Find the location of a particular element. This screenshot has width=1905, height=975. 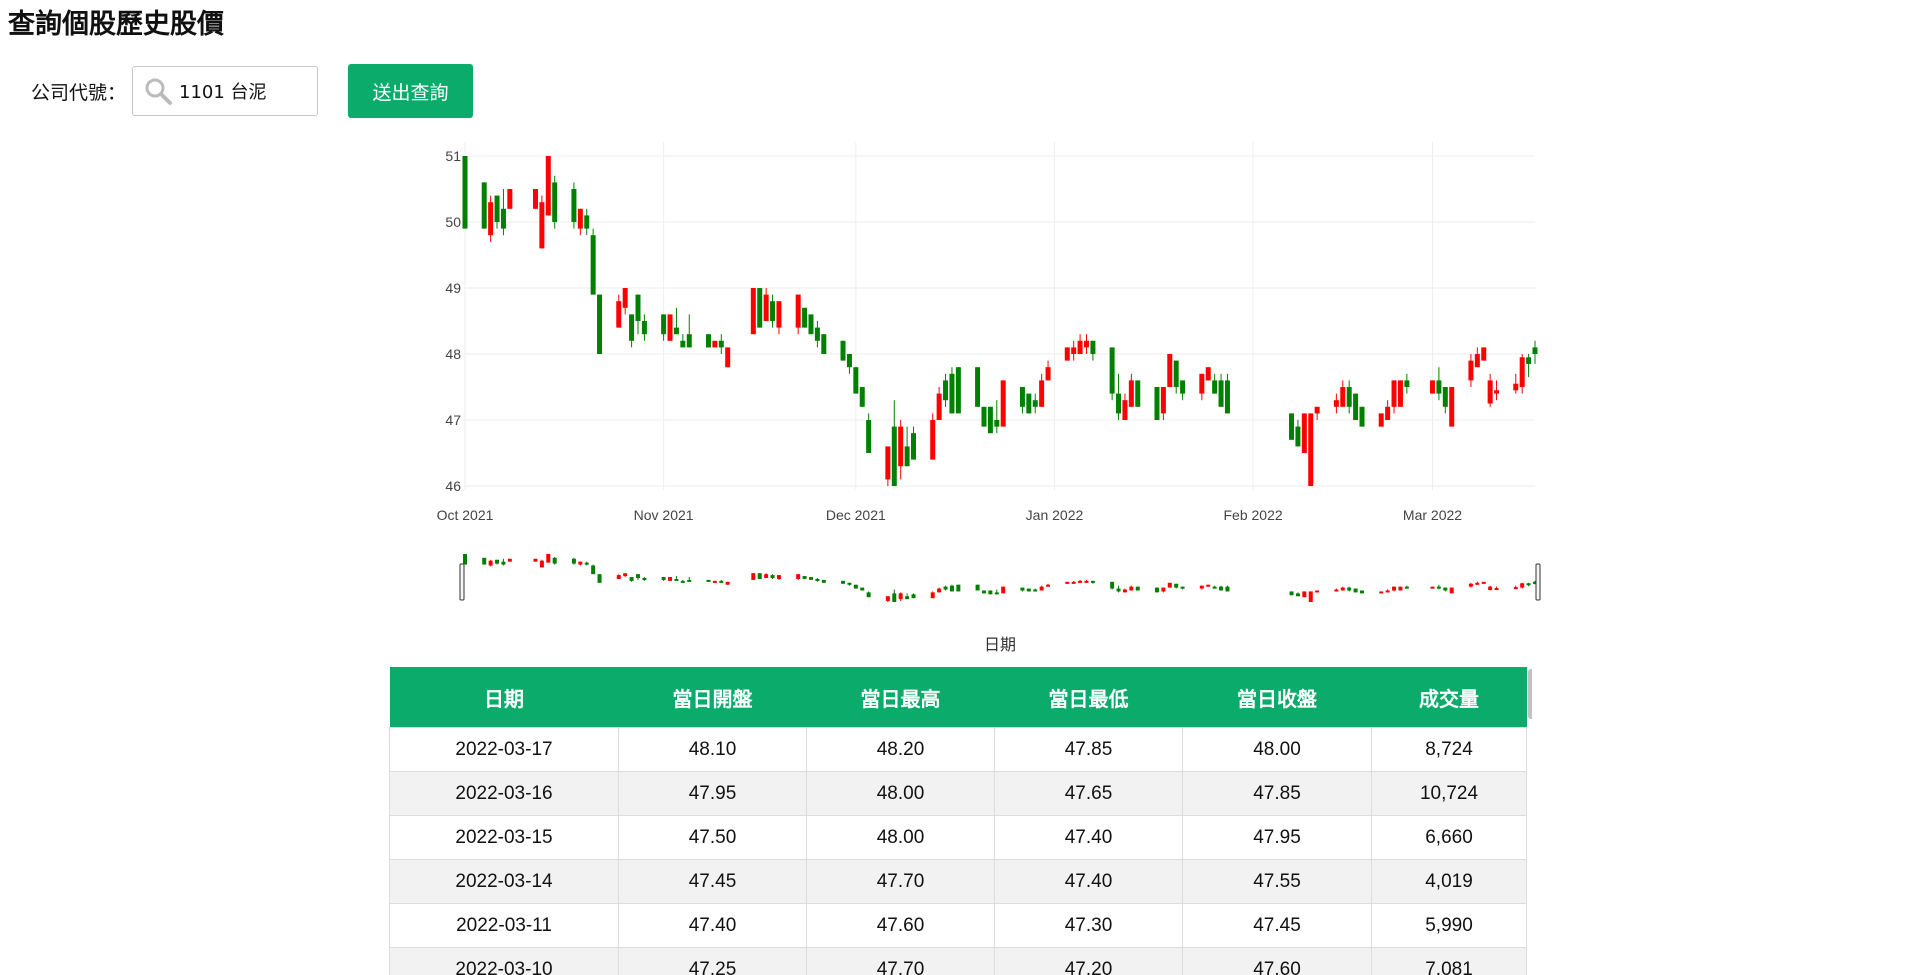

cell-open: 47.95 is located at coordinates (712, 793).